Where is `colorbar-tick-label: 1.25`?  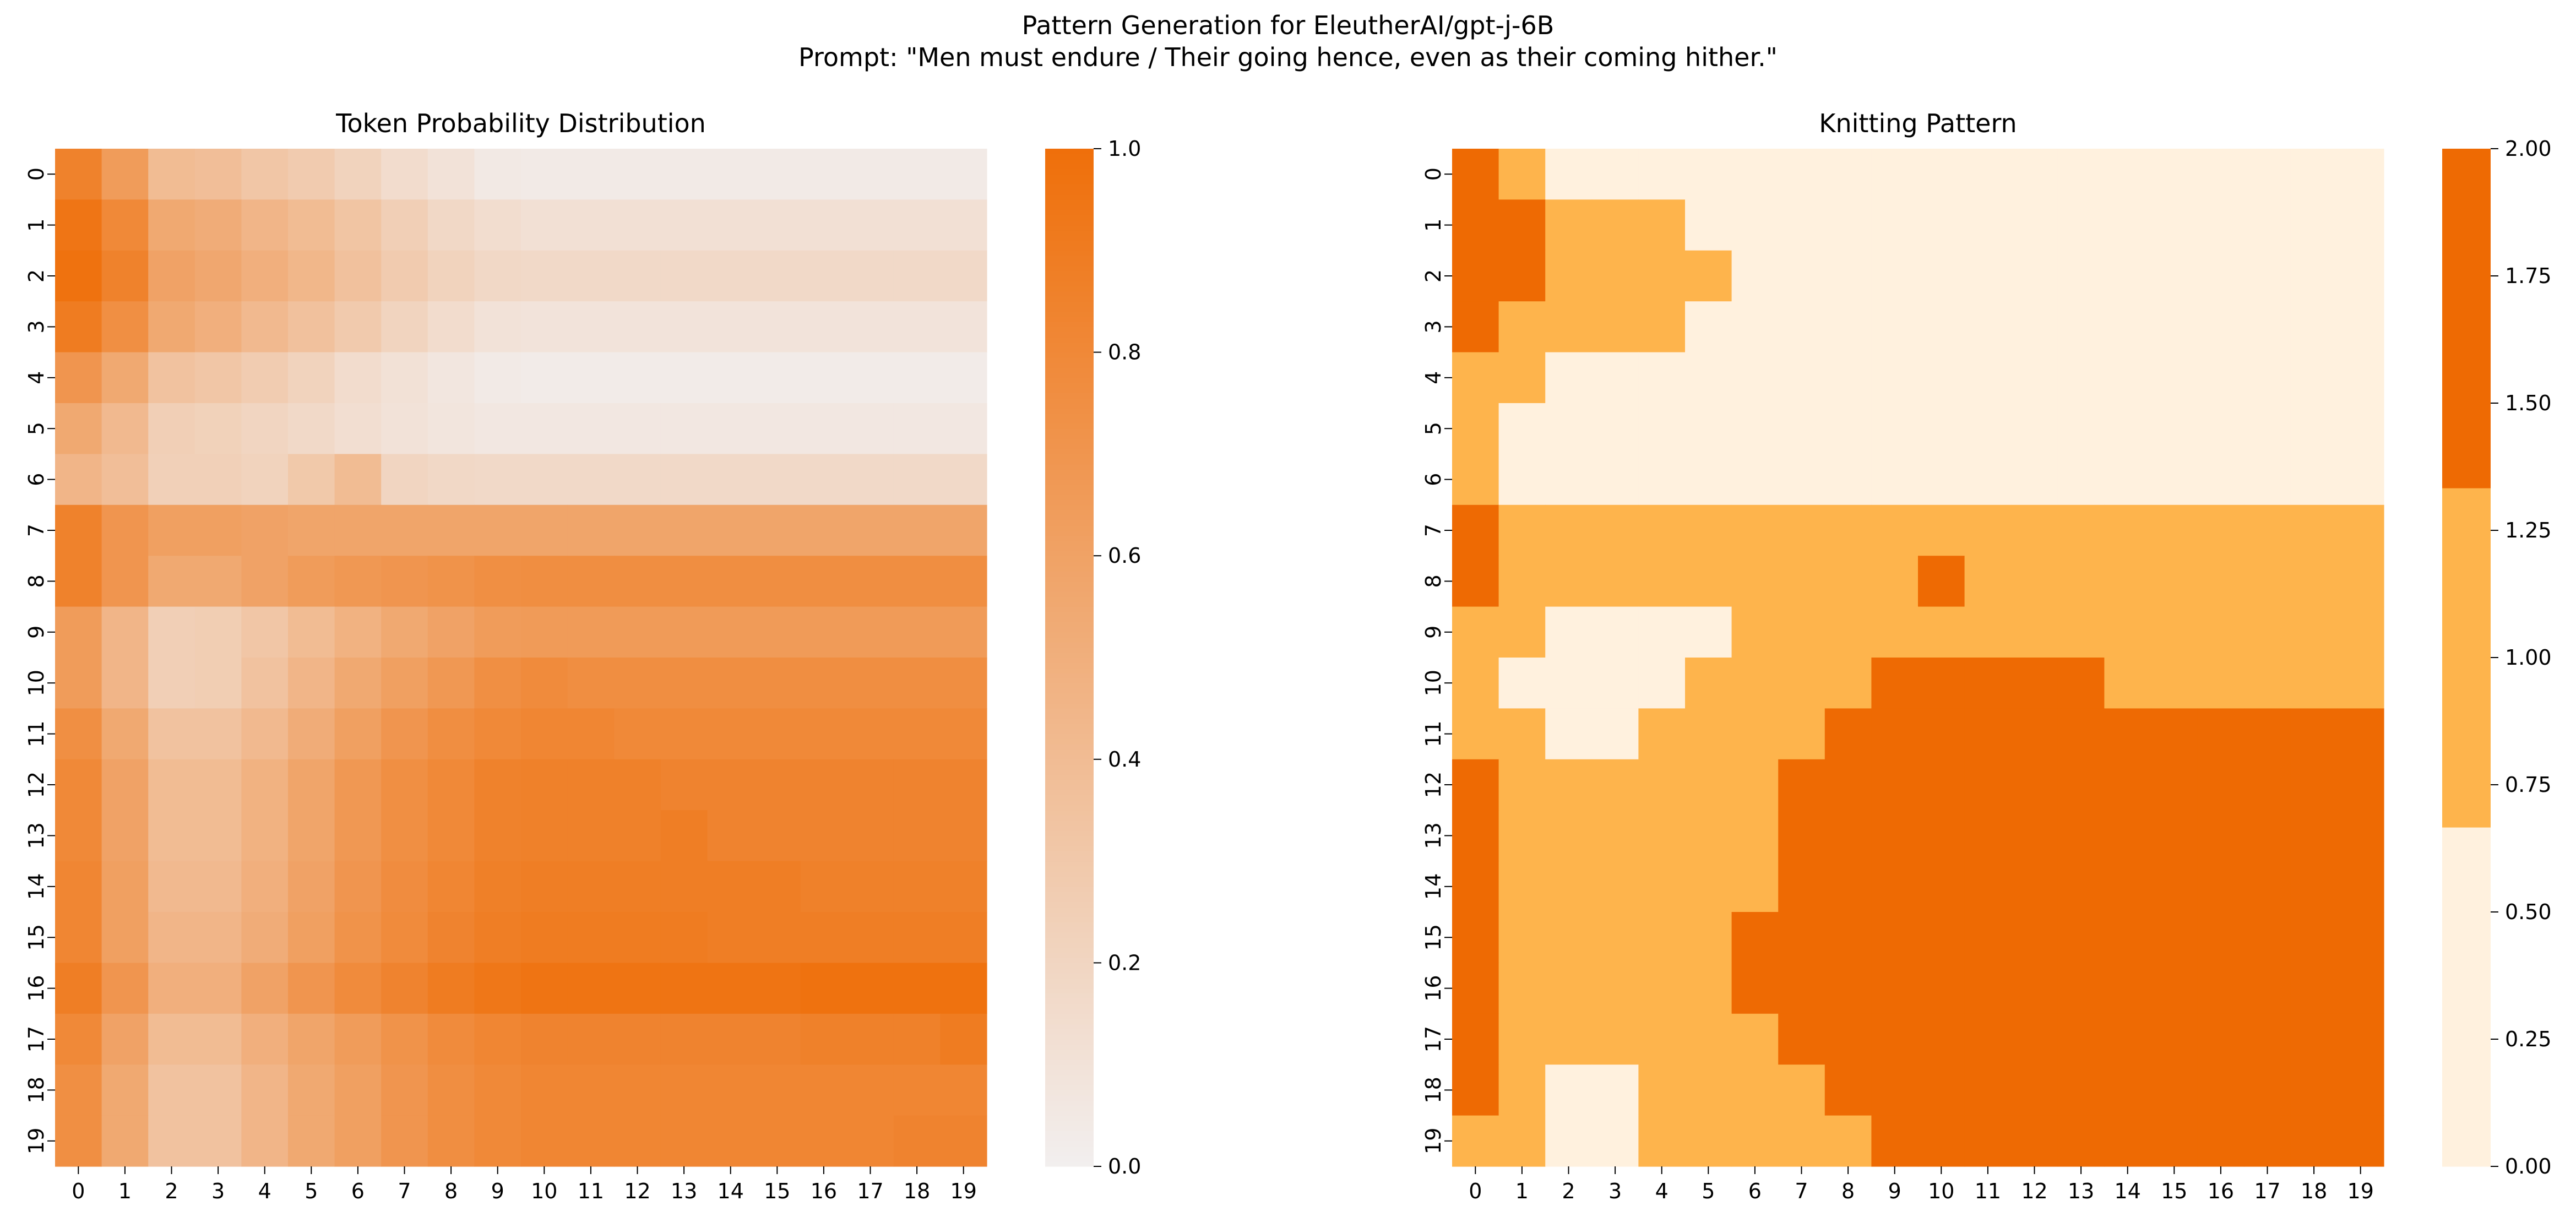 colorbar-tick-label: 1.25 is located at coordinates (2529, 530).